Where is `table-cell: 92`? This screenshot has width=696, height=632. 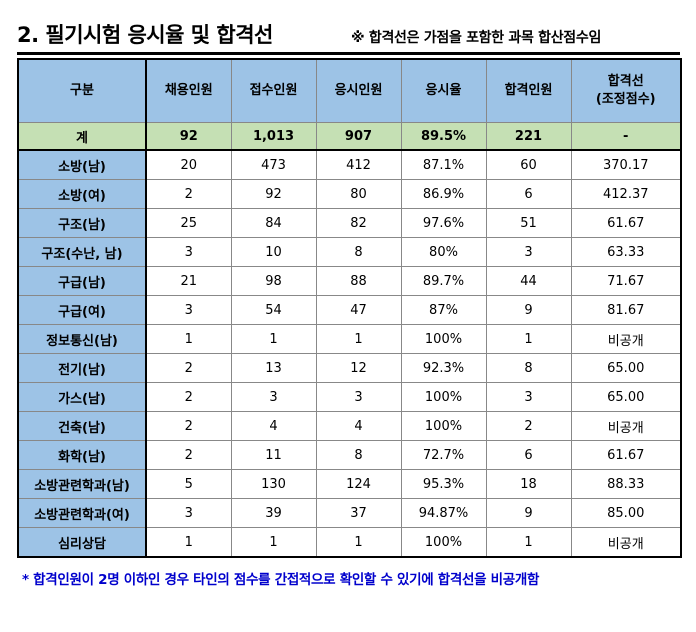 table-cell: 92 is located at coordinates (273, 194).